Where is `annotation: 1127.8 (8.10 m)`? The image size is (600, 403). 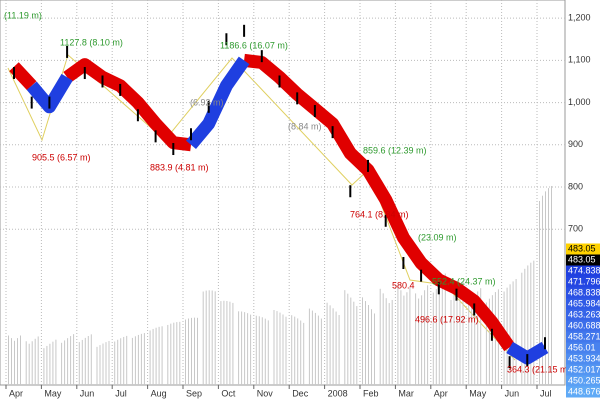
annotation: 1127.8 (8.10 m) is located at coordinates (91, 42).